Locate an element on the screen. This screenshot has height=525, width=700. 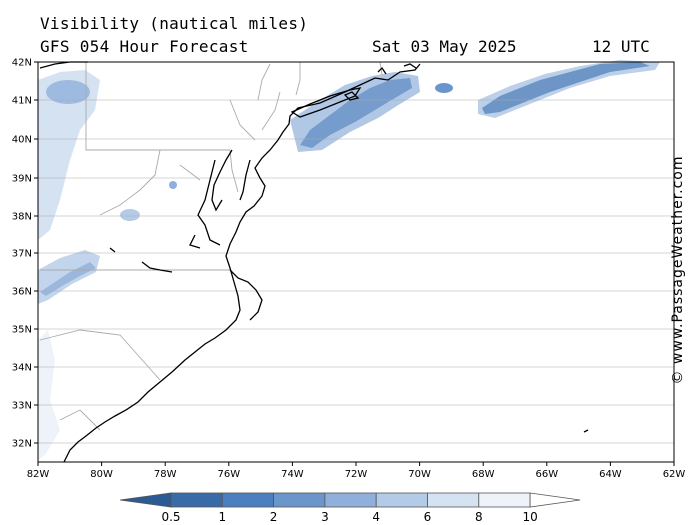
colorbar-tick-label: 1 is located at coordinates (222, 517).